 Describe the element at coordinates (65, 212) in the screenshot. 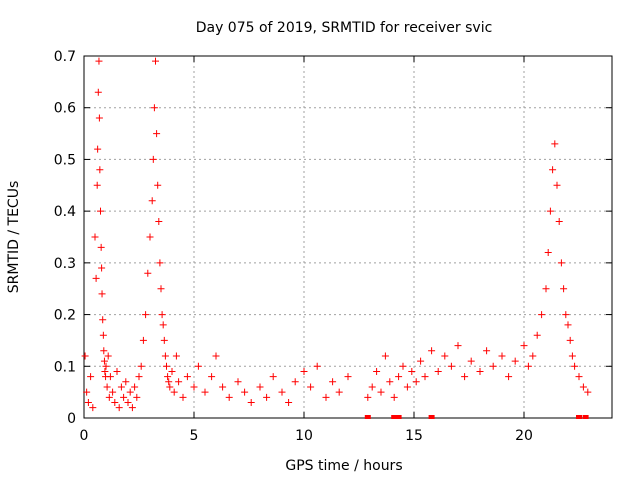

I see `y-tick-label: 0.4` at that location.